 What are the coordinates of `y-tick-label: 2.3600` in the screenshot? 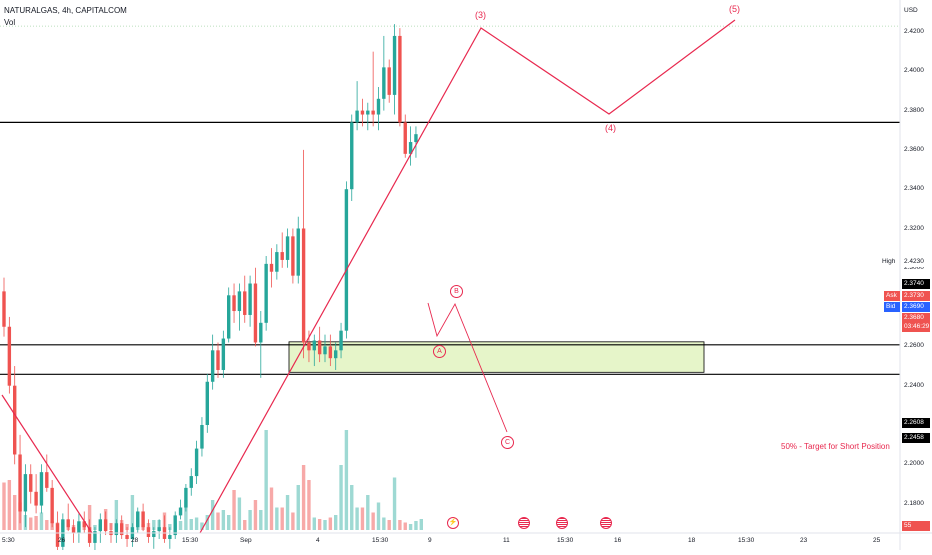 It's located at (914, 149).